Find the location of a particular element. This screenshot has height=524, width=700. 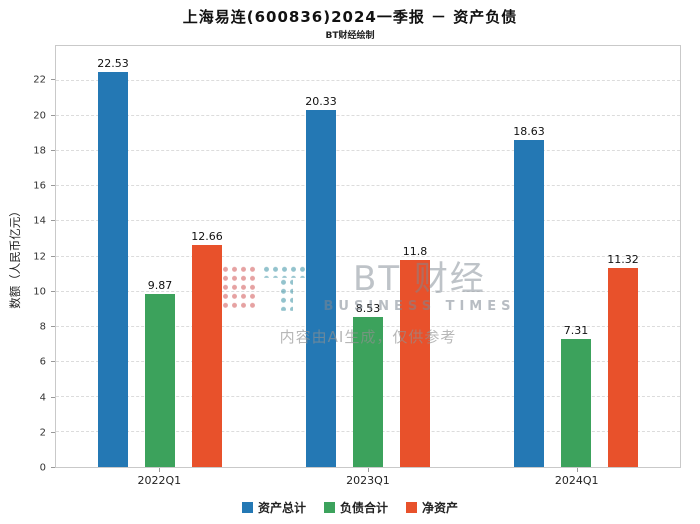

bar-slot: 20.33 is located at coordinates (321, 256).